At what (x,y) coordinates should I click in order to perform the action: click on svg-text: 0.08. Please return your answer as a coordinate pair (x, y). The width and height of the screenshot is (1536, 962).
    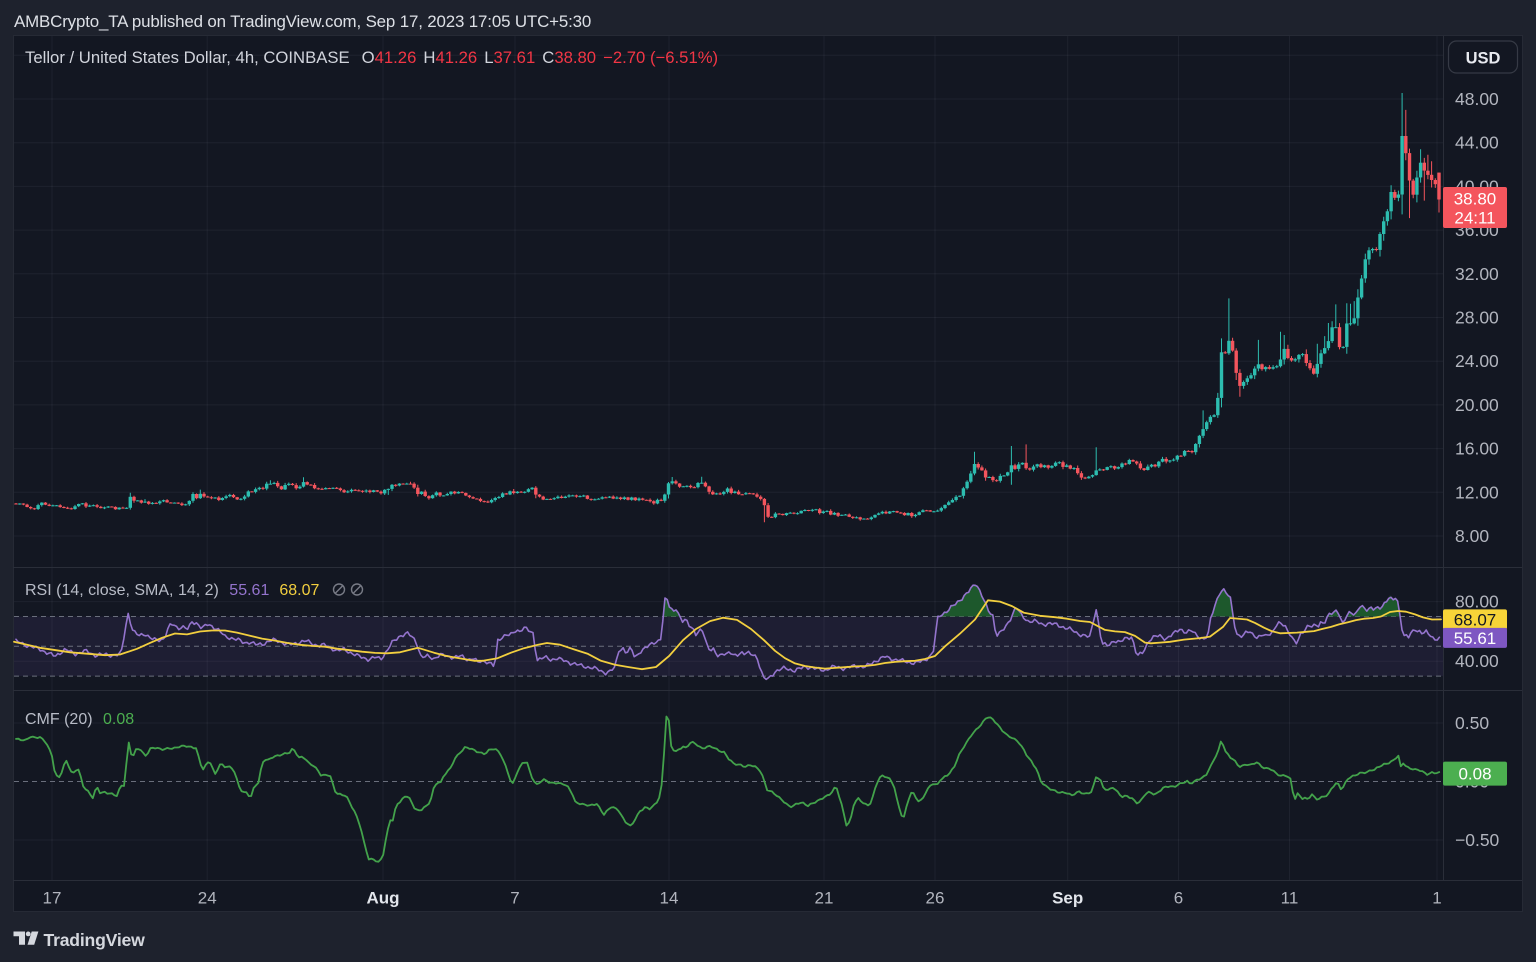
    Looking at the image, I should click on (1474, 774).